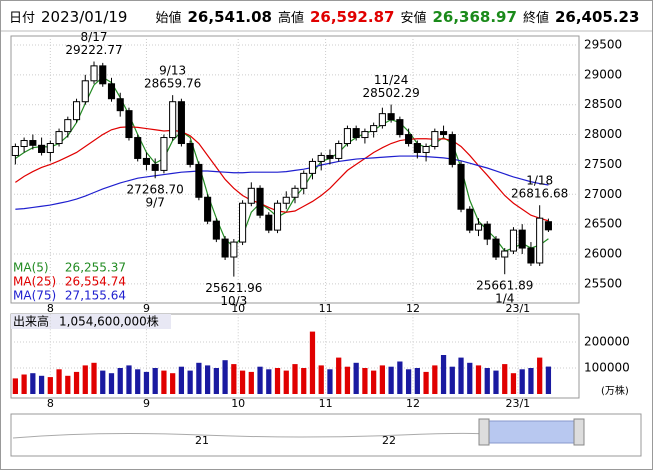  What do you see at coordinates (34, 282) in the screenshot?
I see `legend-name: MA(25)` at bounding box center [34, 282].